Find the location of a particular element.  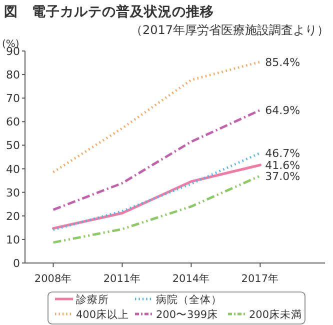

x-tick-label: 2008年 is located at coordinates (53, 279).